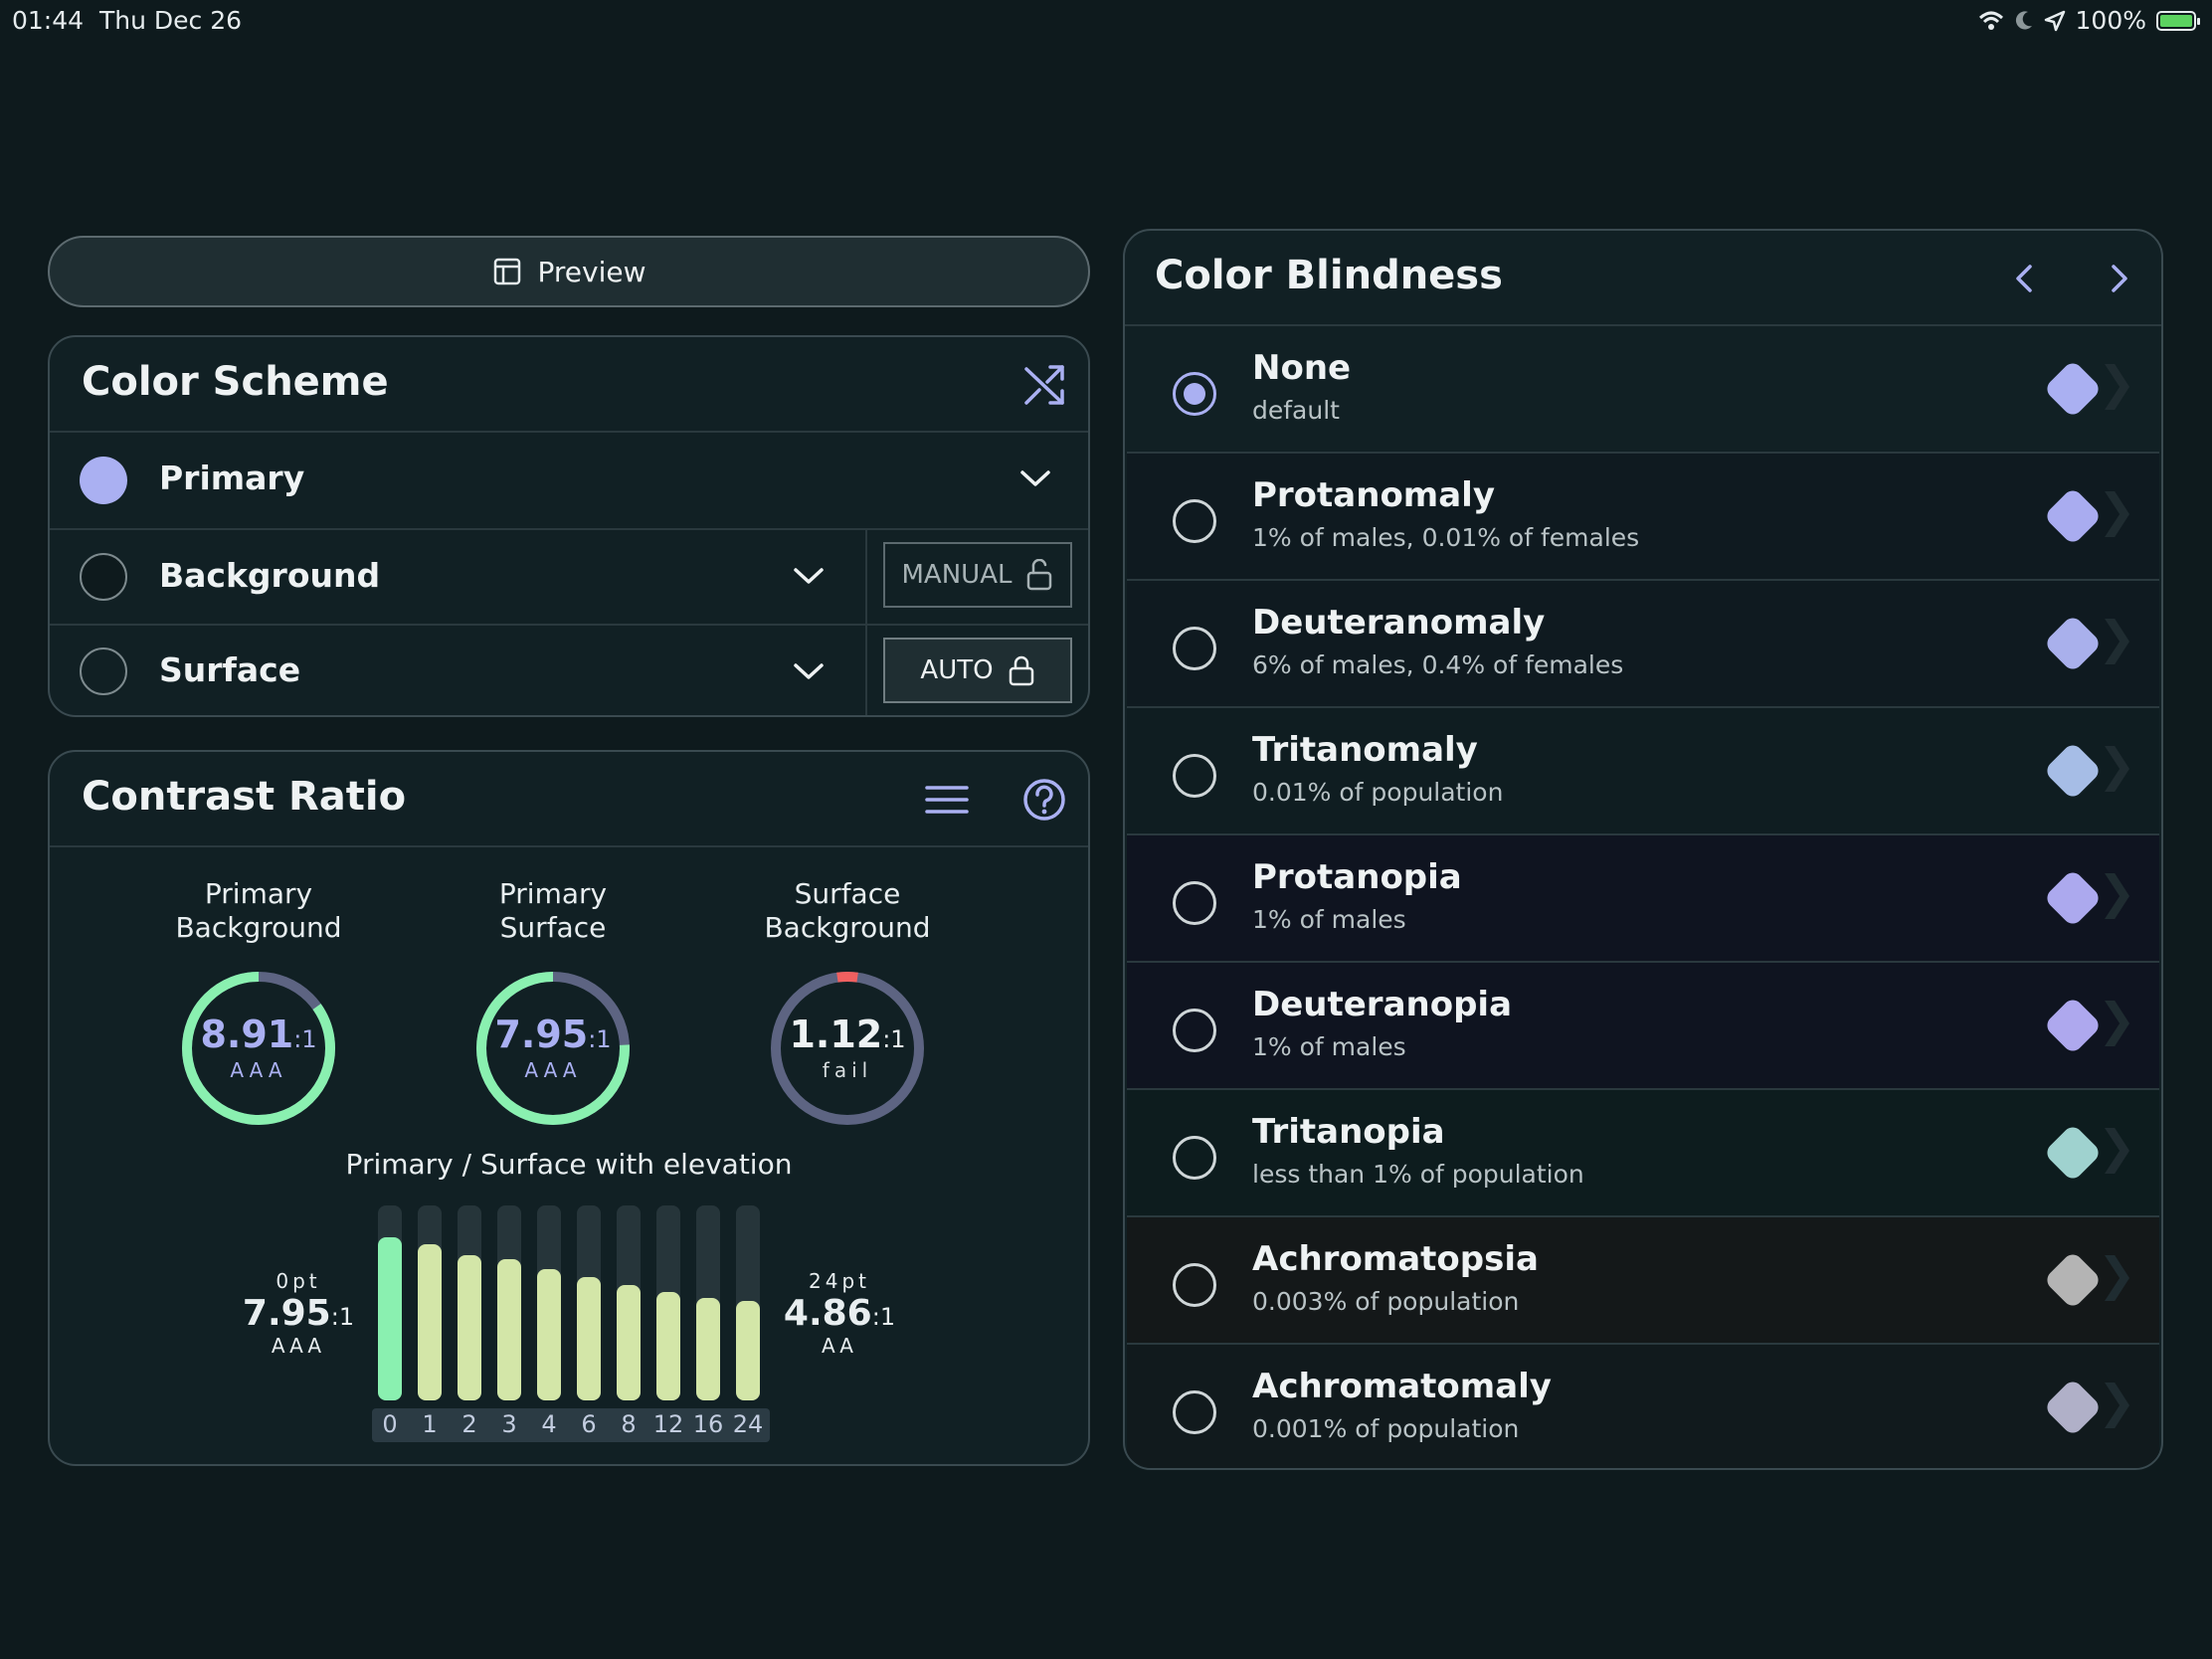  Describe the element at coordinates (1373, 495) in the screenshot. I see `color-blindness-name: Protanomaly` at that location.